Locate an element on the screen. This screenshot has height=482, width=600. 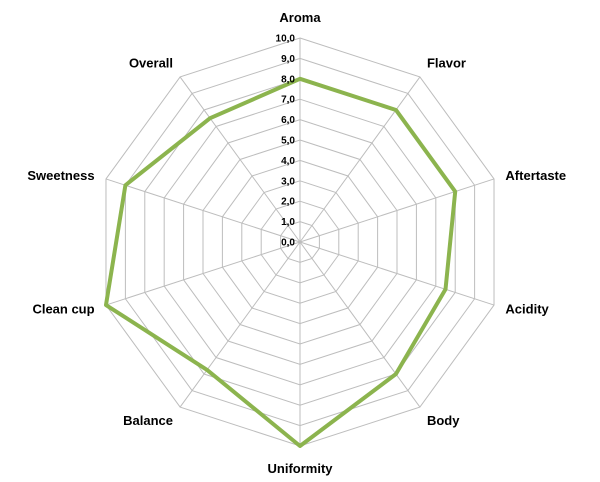
category-label: Overall is located at coordinates (151, 62).